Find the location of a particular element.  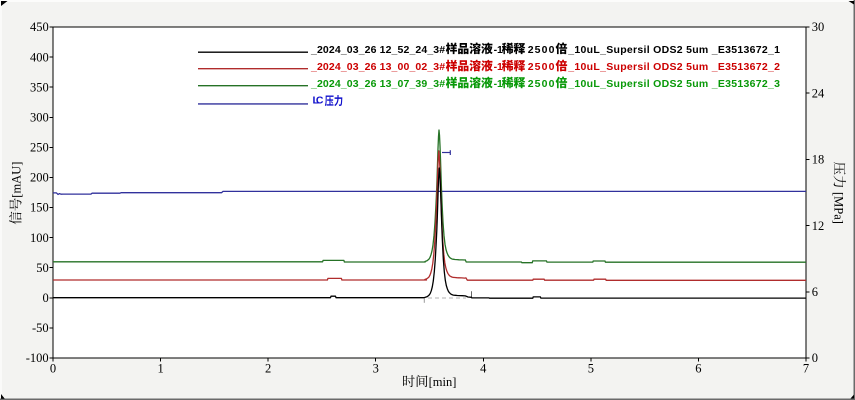

svg-text: 12 is located at coordinates (818, 226).